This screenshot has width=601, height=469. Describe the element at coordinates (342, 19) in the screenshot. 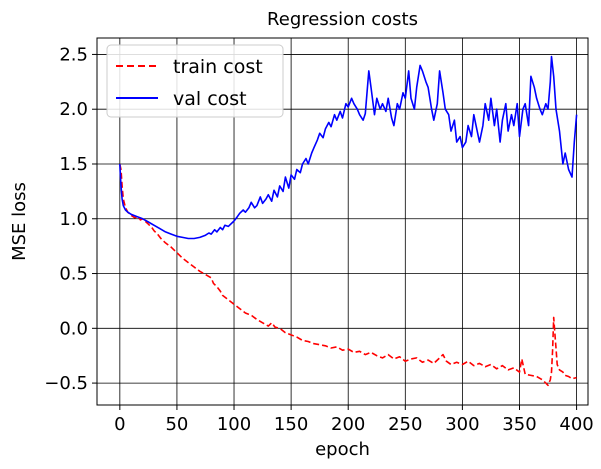

I see `chart-title: Regression costs` at that location.